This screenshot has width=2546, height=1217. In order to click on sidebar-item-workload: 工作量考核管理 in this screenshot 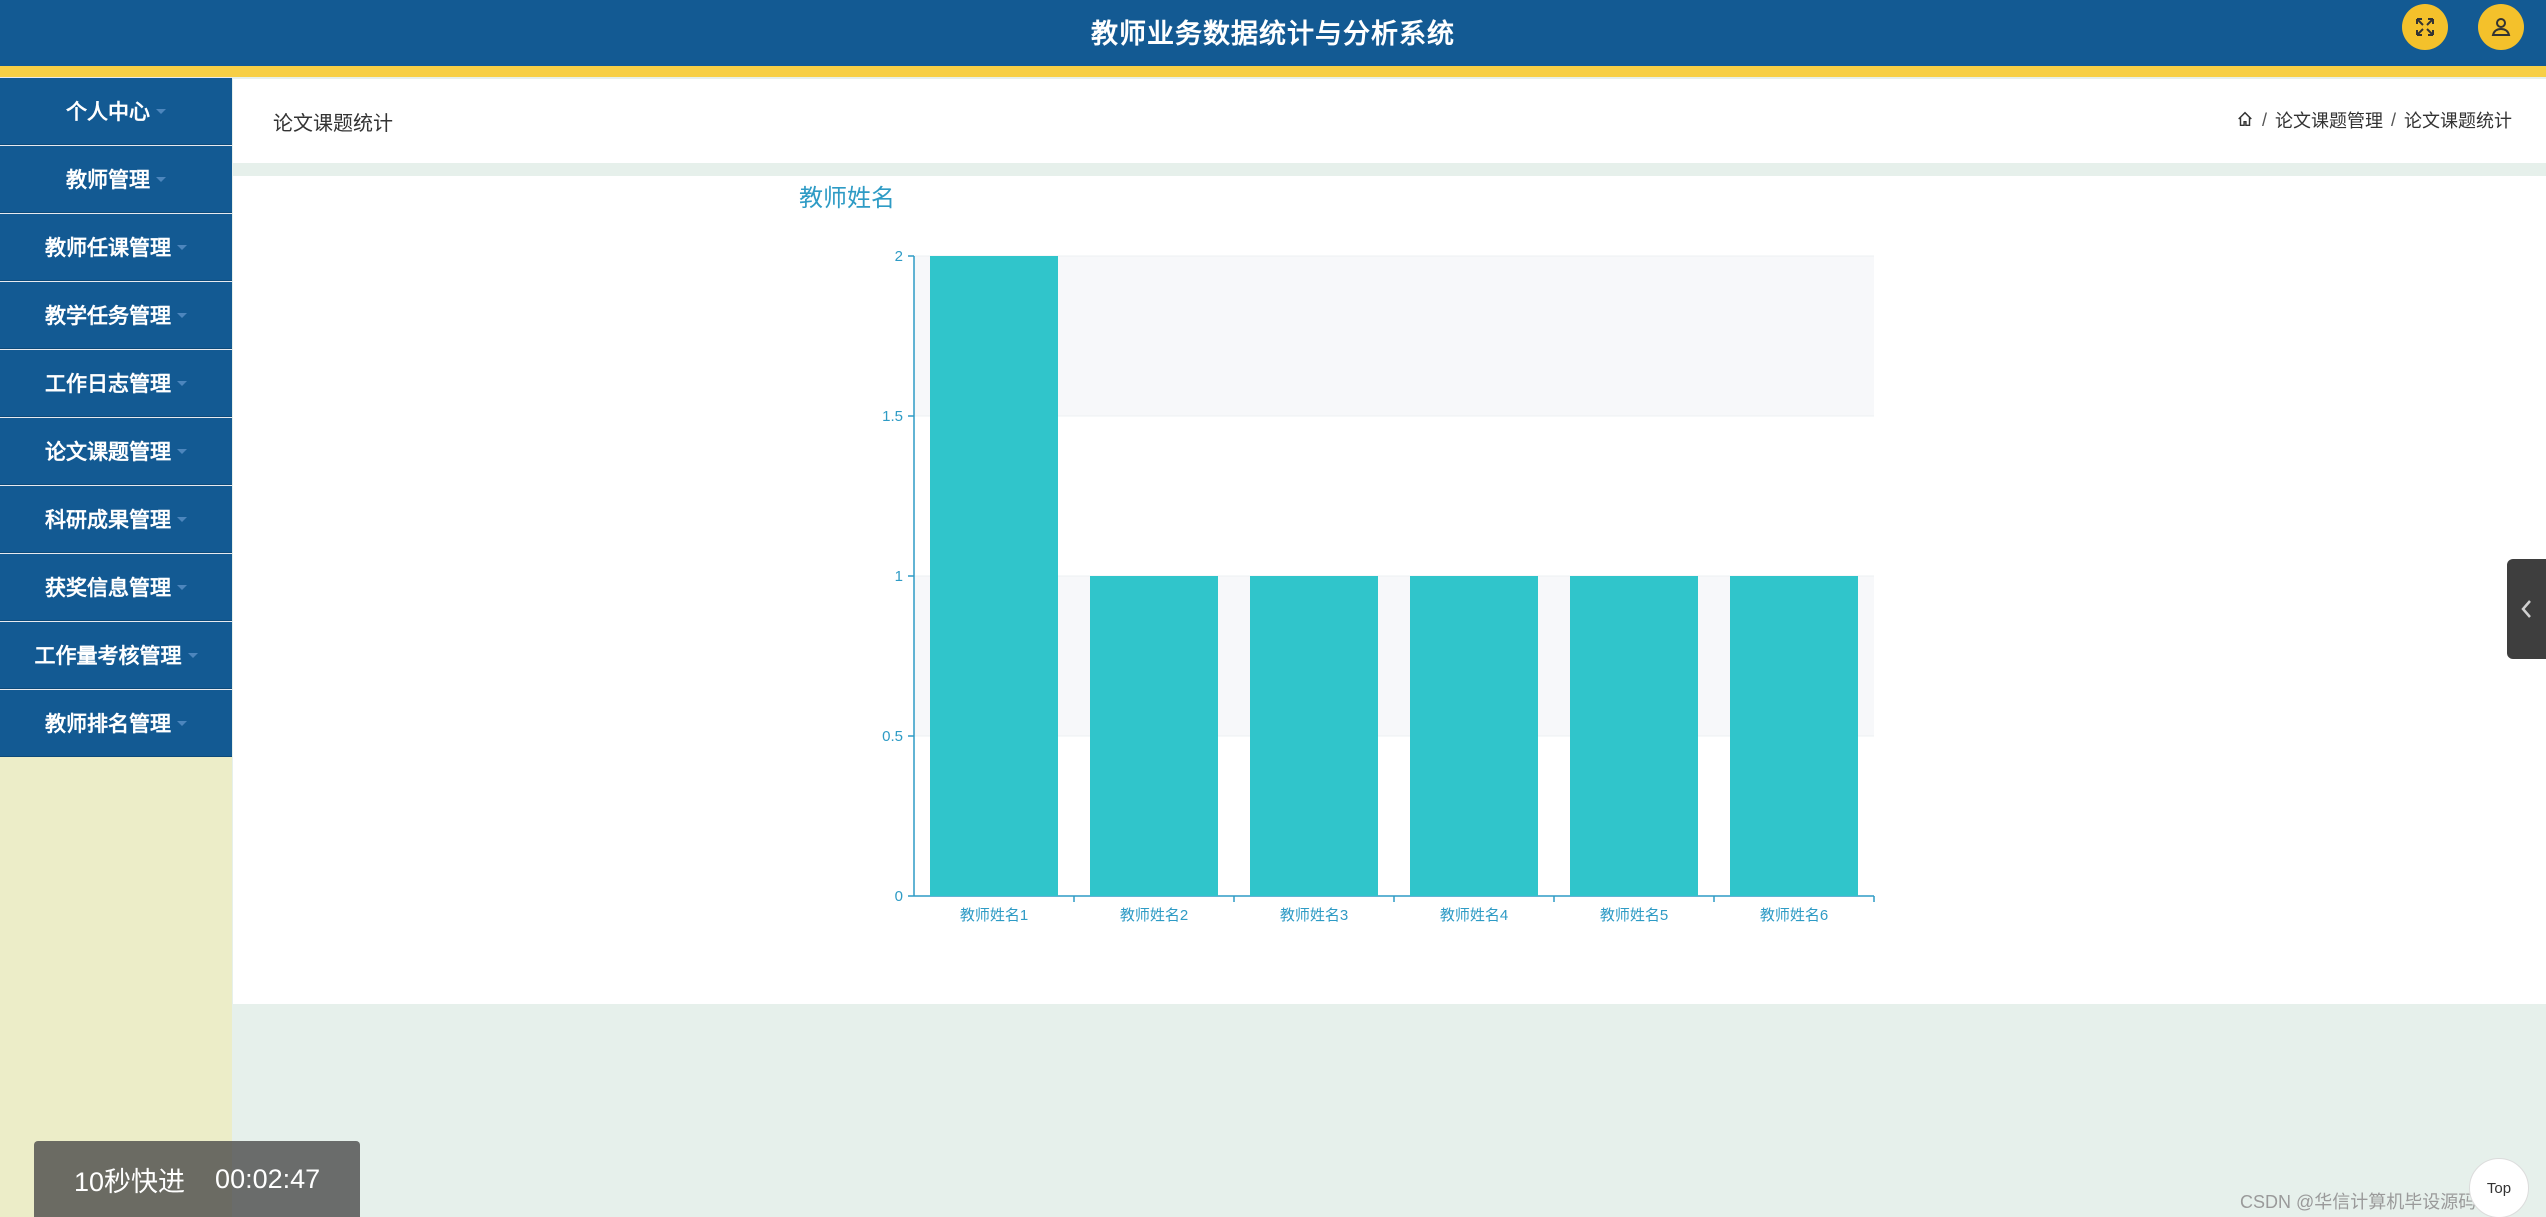, I will do `click(116, 655)`.